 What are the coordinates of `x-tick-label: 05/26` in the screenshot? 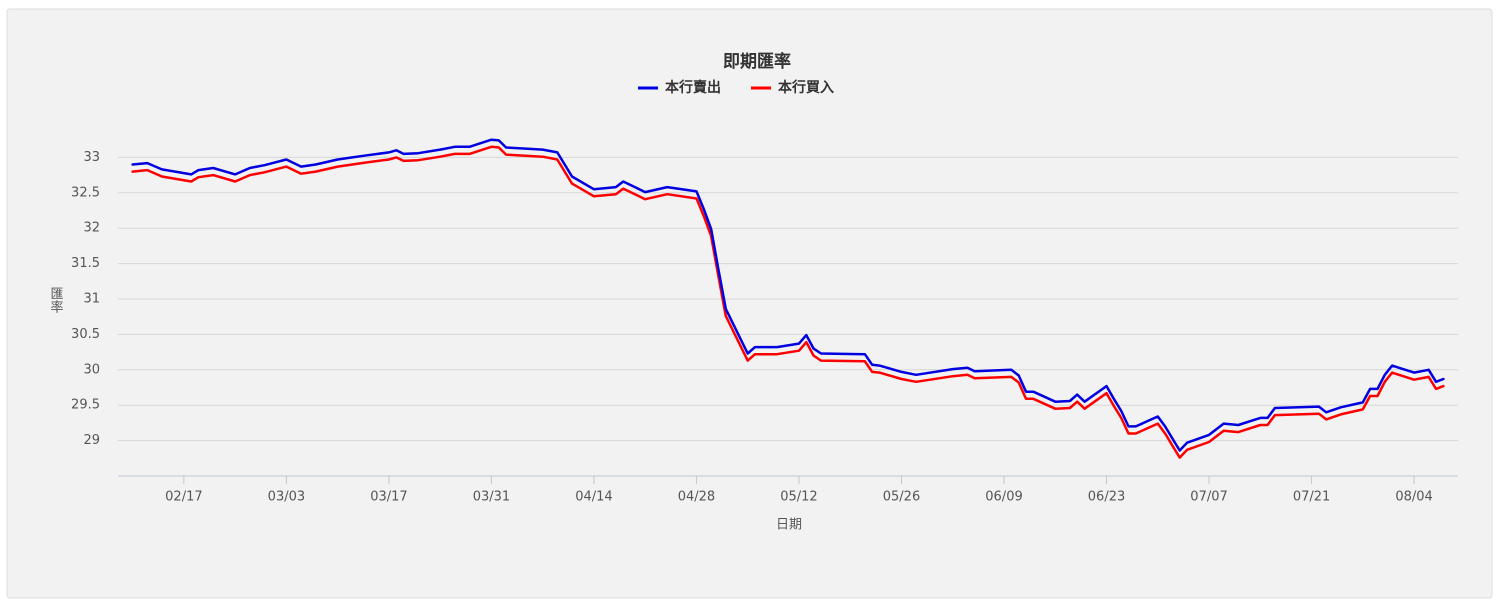 It's located at (901, 497).